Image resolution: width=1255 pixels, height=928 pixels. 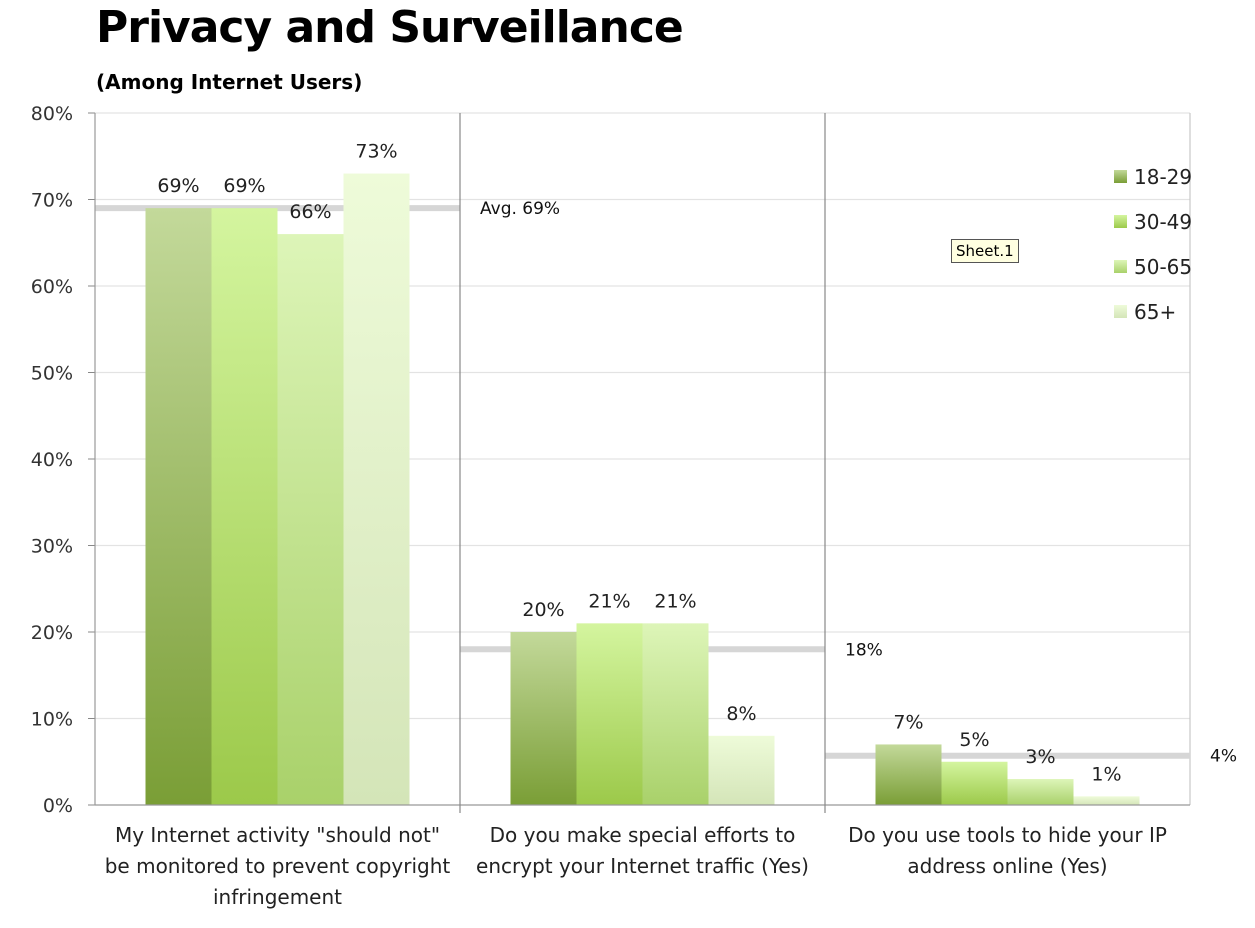 What do you see at coordinates (1106, 774) in the screenshot?
I see `data-label: 1%` at bounding box center [1106, 774].